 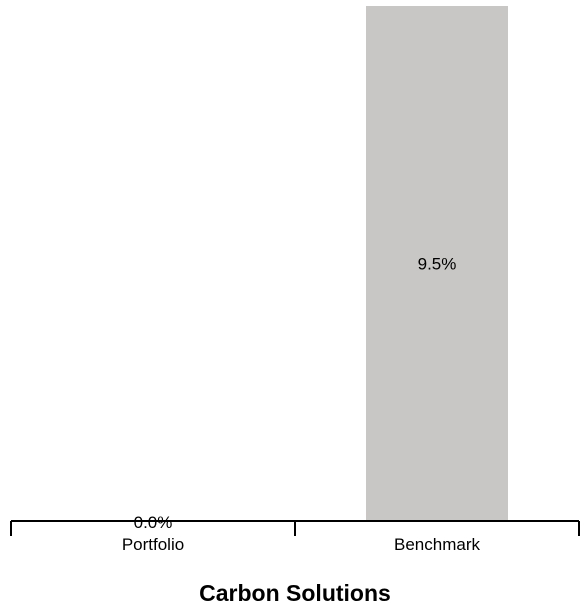 What do you see at coordinates (153, 544) in the screenshot?
I see `x-tick-label-portfolio: Portfolio` at bounding box center [153, 544].